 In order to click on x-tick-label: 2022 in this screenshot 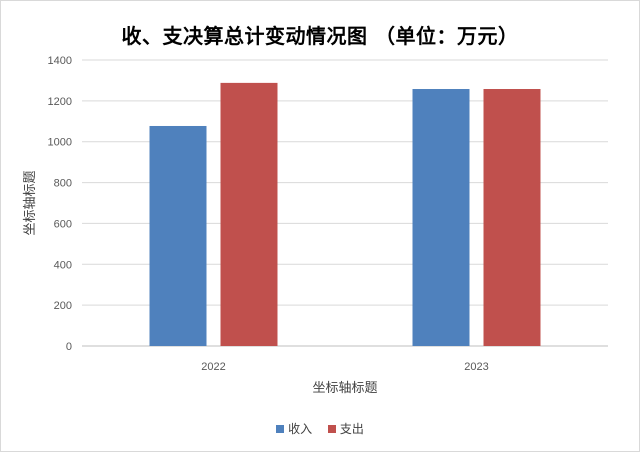, I will do `click(213, 367)`.